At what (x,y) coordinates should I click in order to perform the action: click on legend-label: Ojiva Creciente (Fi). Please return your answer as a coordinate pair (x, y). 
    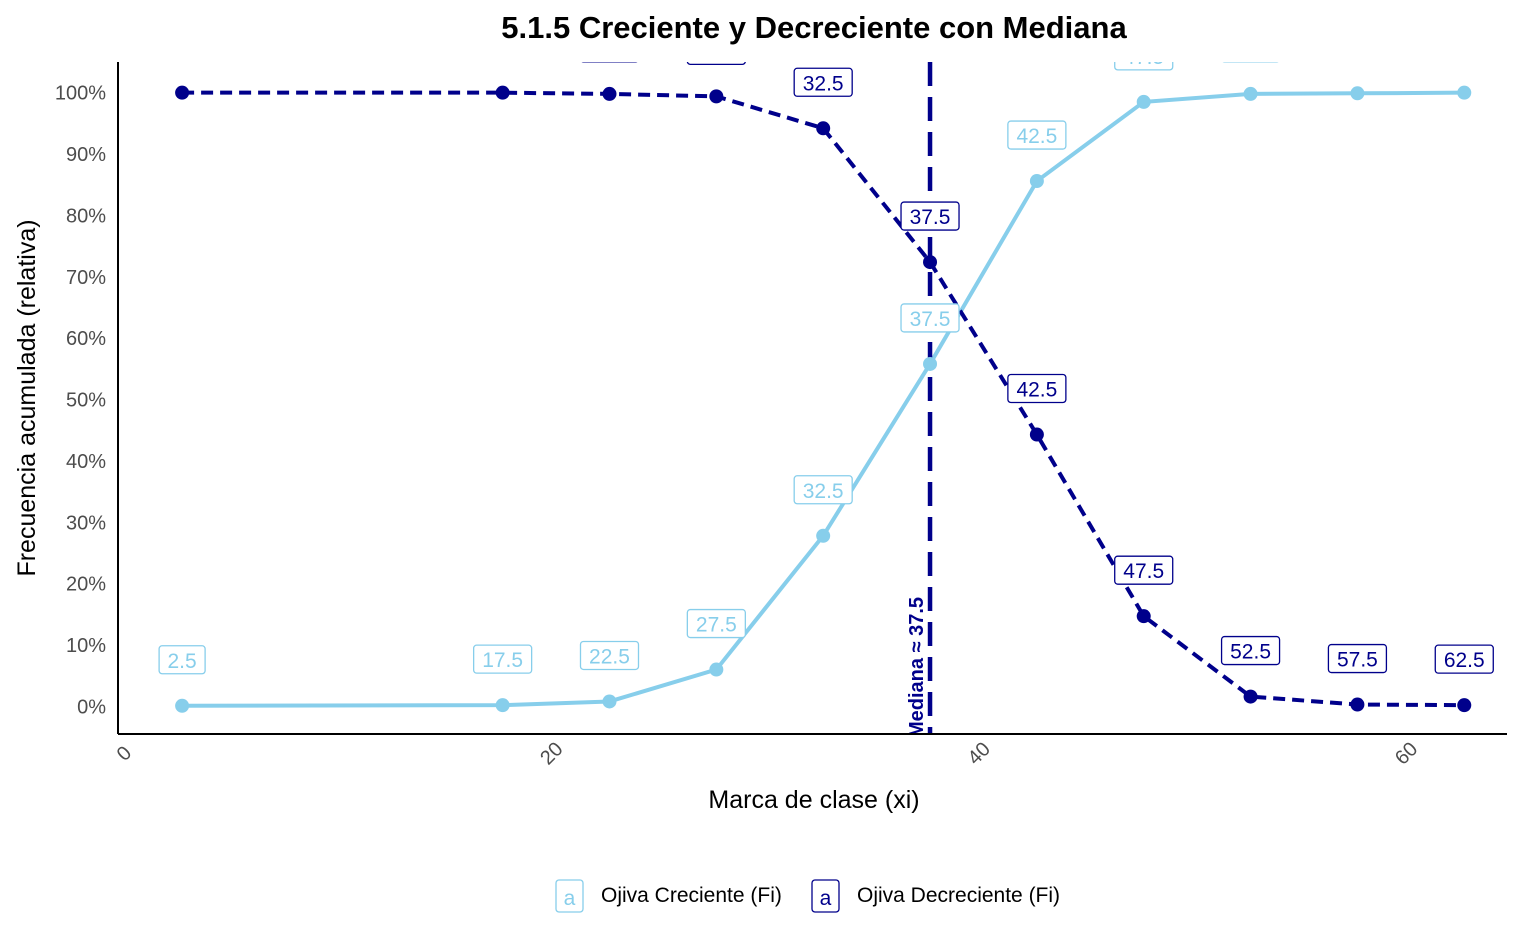
    Looking at the image, I should click on (691, 895).